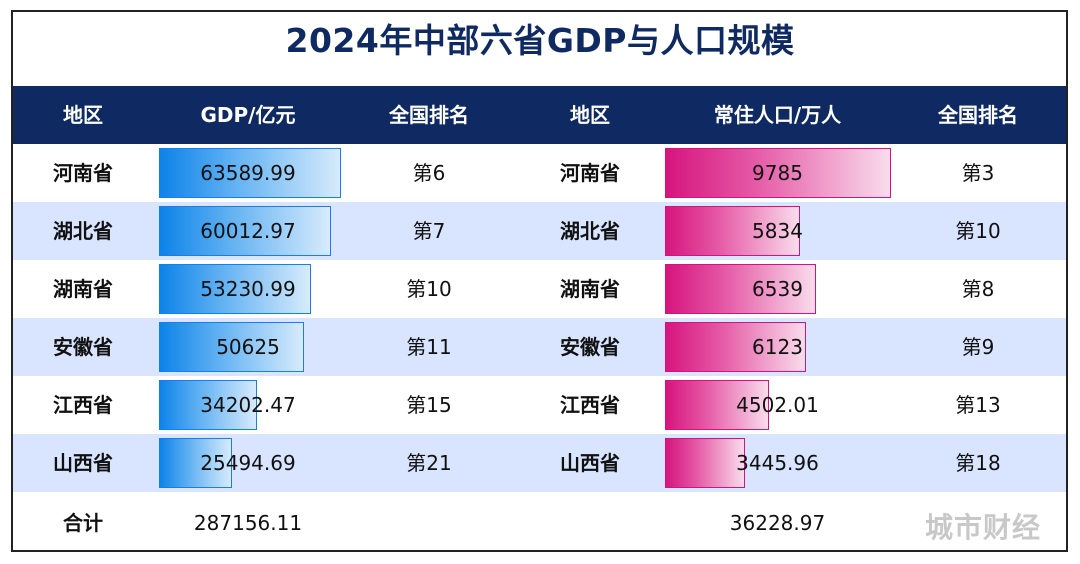 This screenshot has width=1080, height=564. I want to click on gdp-value: 34202.47, so click(248, 405).